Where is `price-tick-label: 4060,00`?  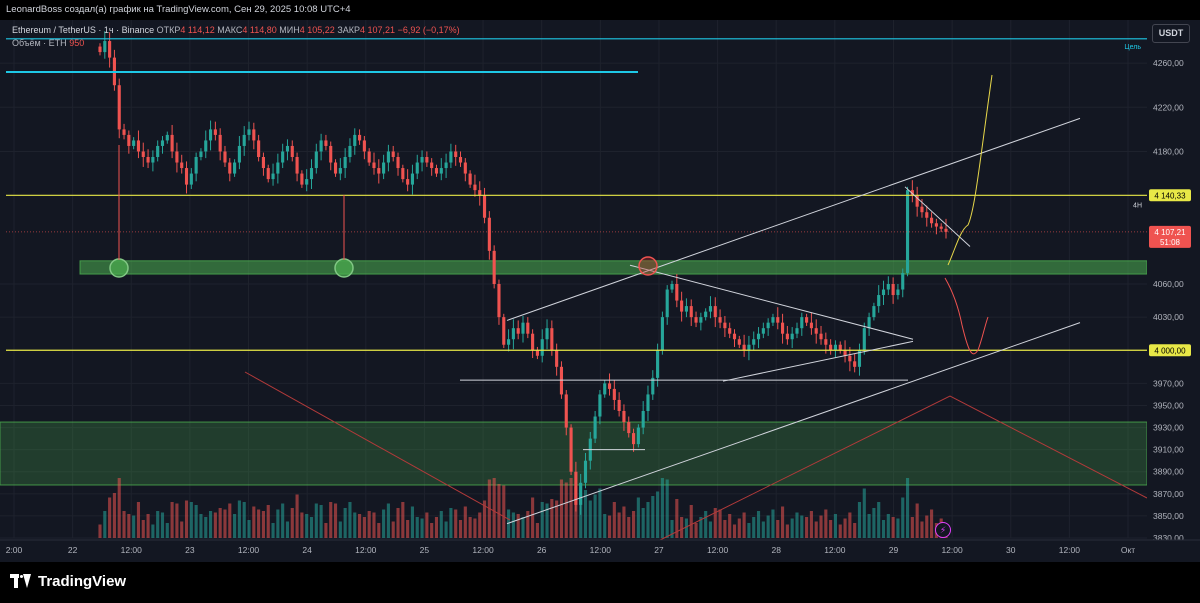
price-tick-label: 4060,00 is located at coordinates (1168, 284).